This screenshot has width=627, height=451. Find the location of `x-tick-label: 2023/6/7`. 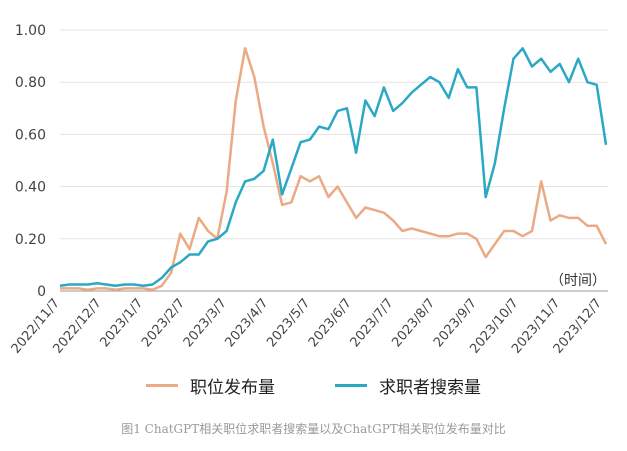

x-tick-label: 2023/6/7 is located at coordinates (330, 323).